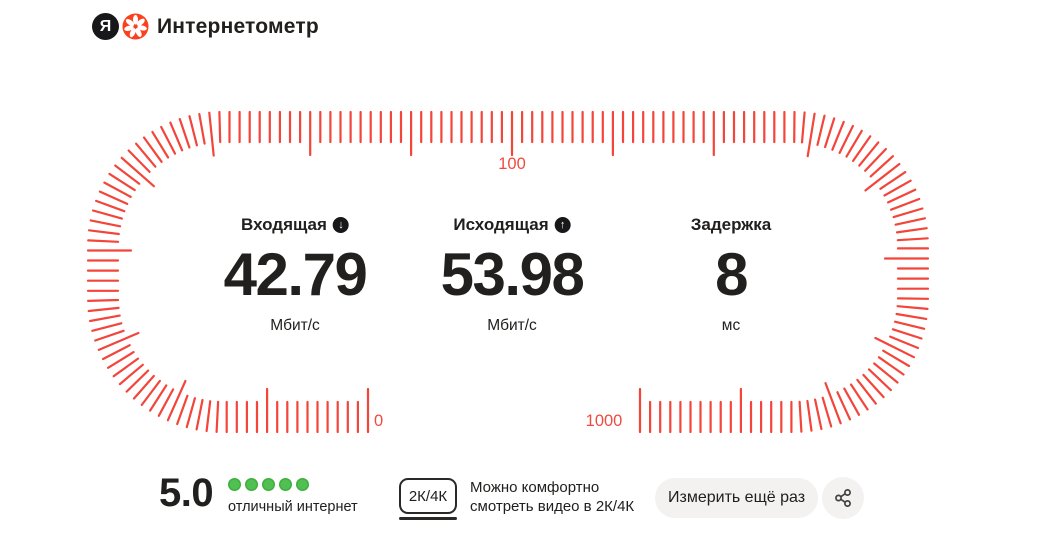 This screenshot has width=1064, height=555. I want to click on rating-score: 5.0, so click(186, 493).